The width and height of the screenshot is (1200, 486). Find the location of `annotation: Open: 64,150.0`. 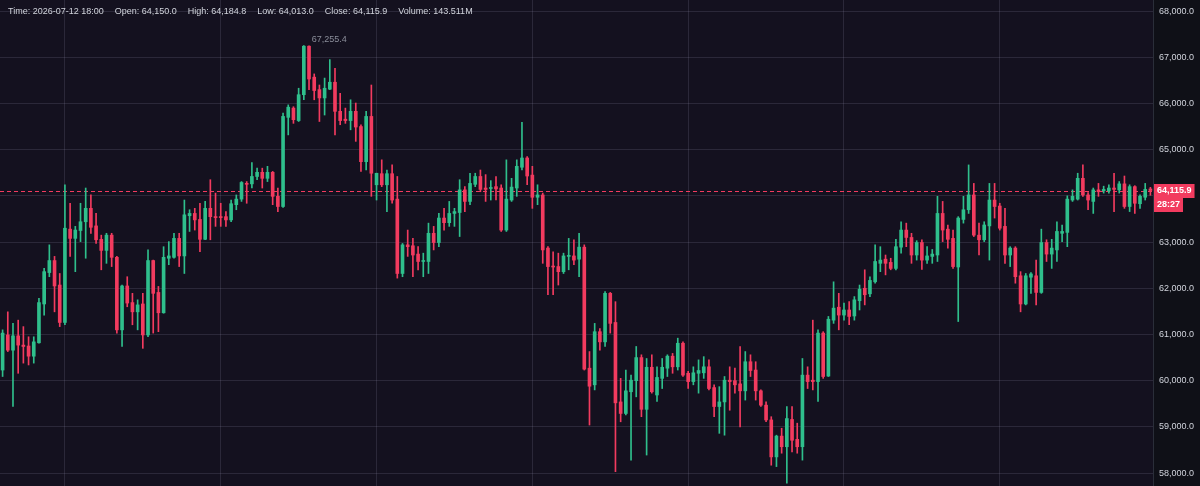

annotation: Open: 64,150.0 is located at coordinates (145, 11).